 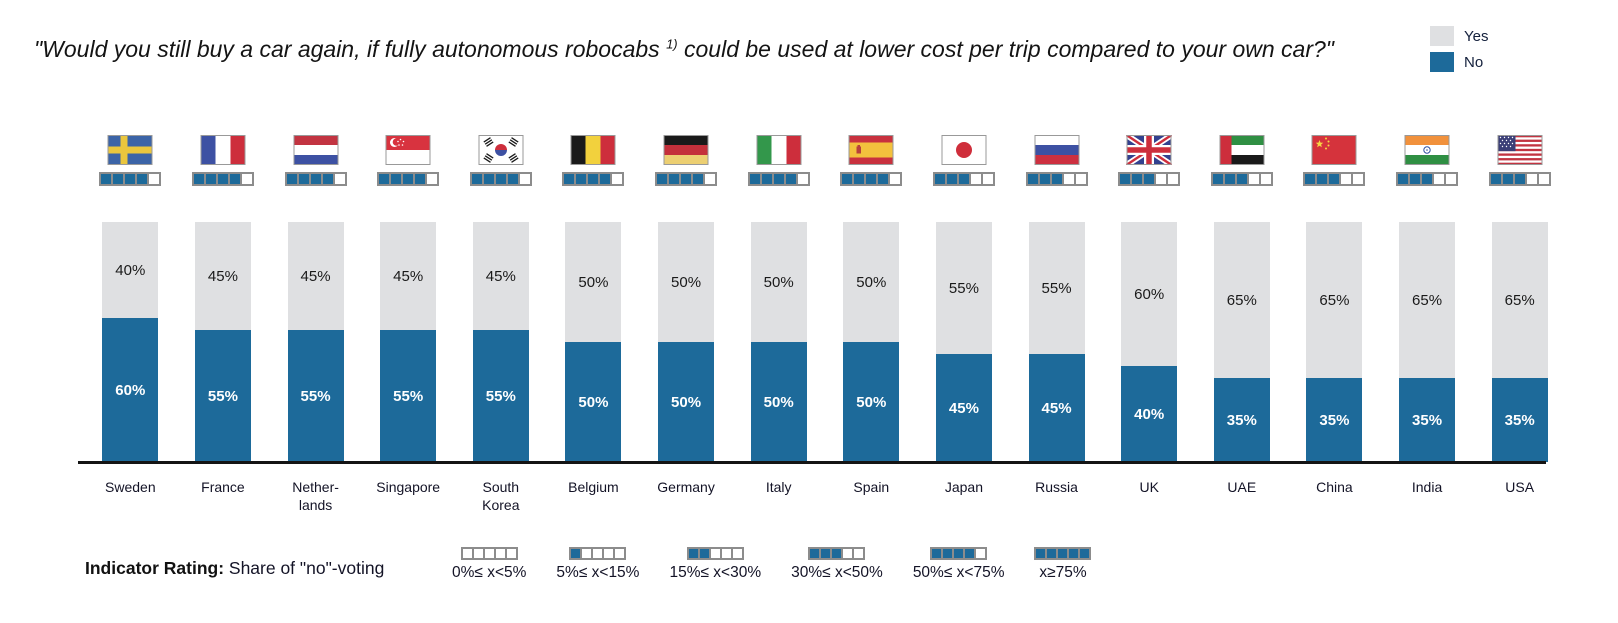 What do you see at coordinates (1057, 150) in the screenshot?
I see `flag-russia-icon` at bounding box center [1057, 150].